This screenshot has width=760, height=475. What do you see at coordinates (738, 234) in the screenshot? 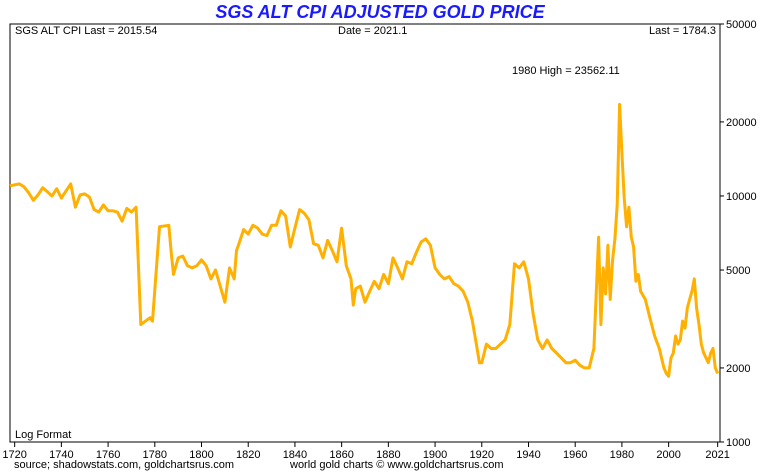
I see `y-axis: 50000 20000 10000 5000 2000 1000` at bounding box center [738, 234].